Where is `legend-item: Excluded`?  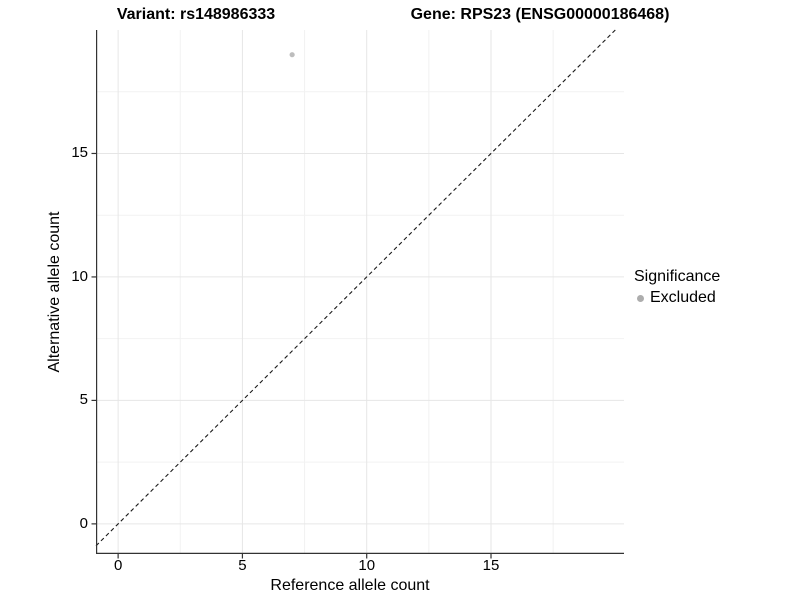
legend-item: Excluded is located at coordinates (678, 298).